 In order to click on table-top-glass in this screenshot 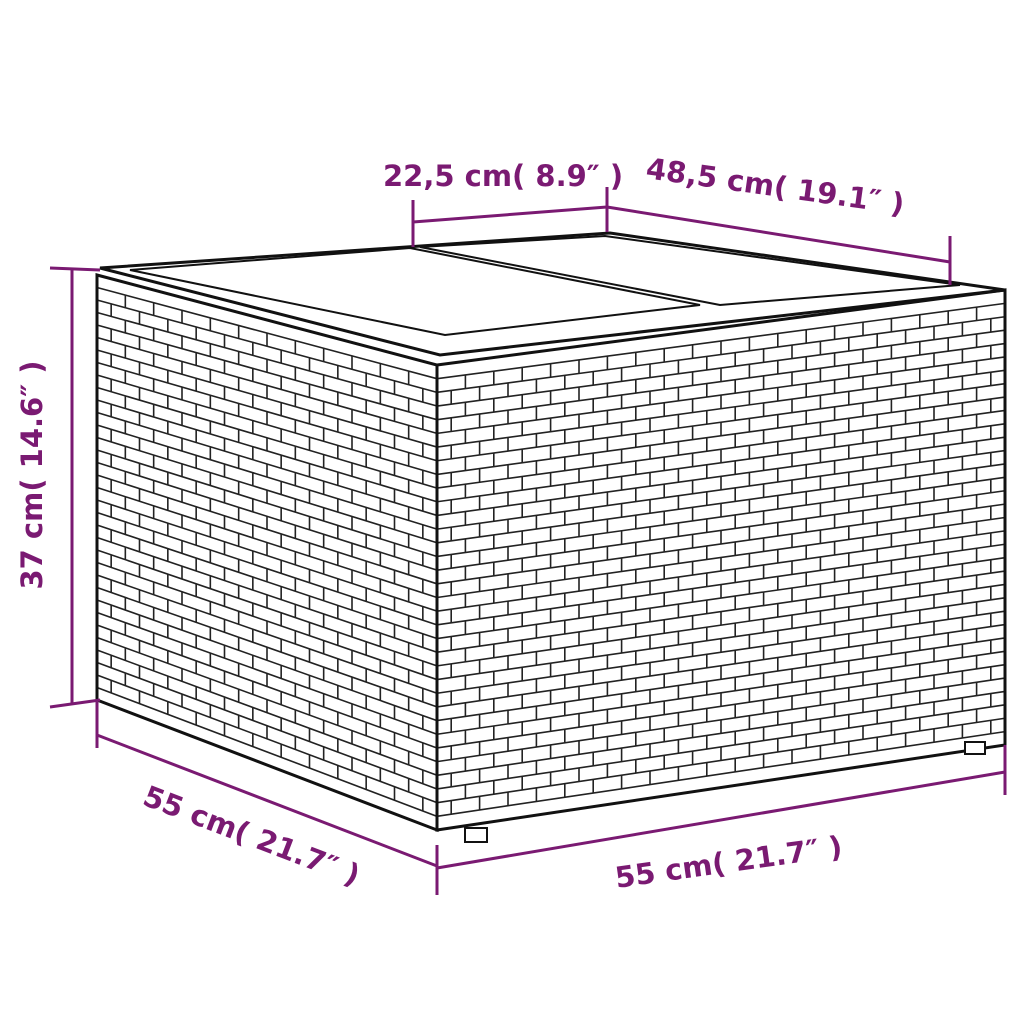, I will do `click(552, 294)`.